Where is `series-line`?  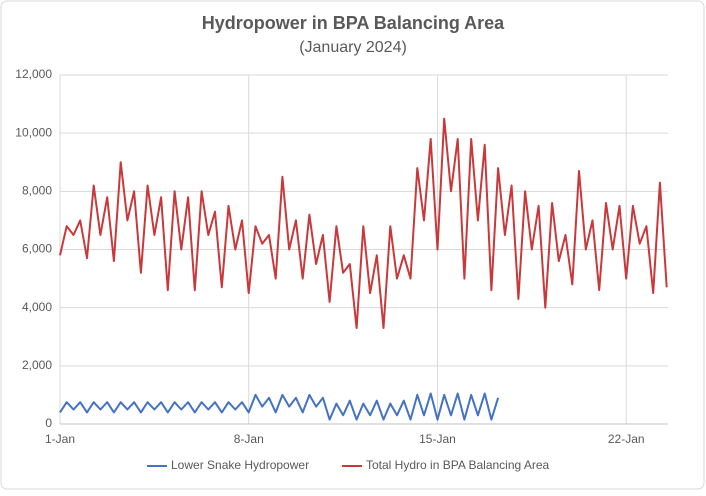
series-line is located at coordinates (279, 406).